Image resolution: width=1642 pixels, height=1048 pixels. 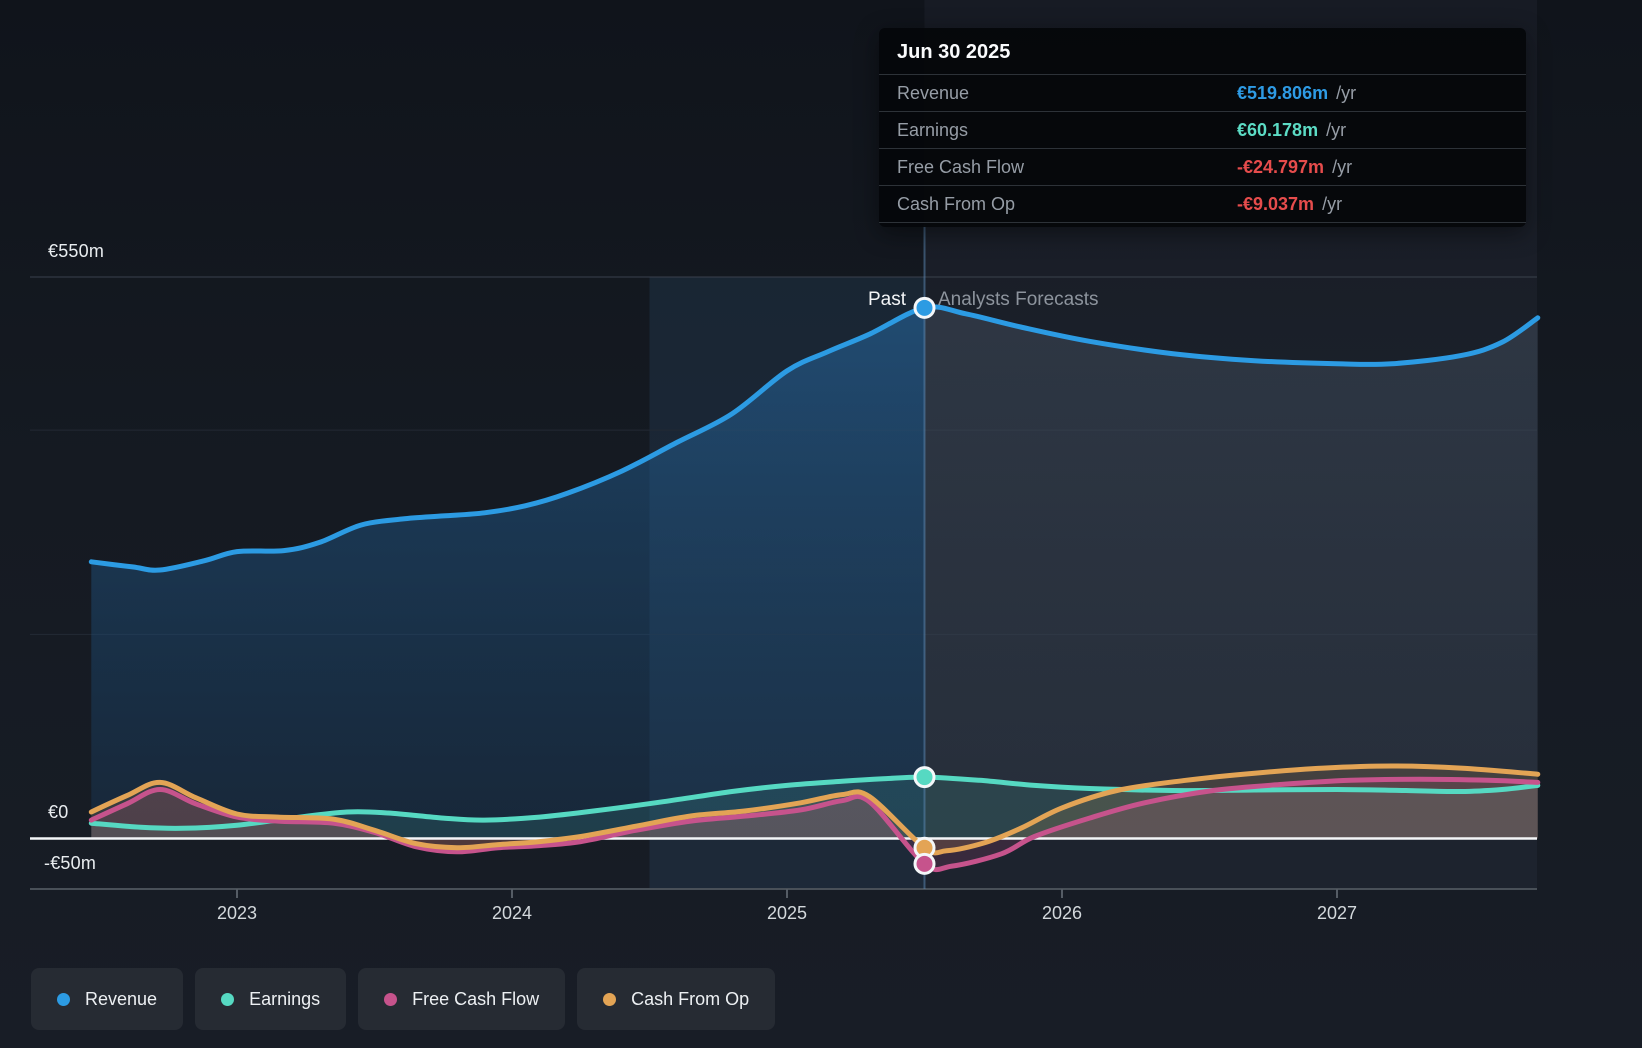 What do you see at coordinates (76, 251) in the screenshot?
I see `y-axis-label-550m: €550m` at bounding box center [76, 251].